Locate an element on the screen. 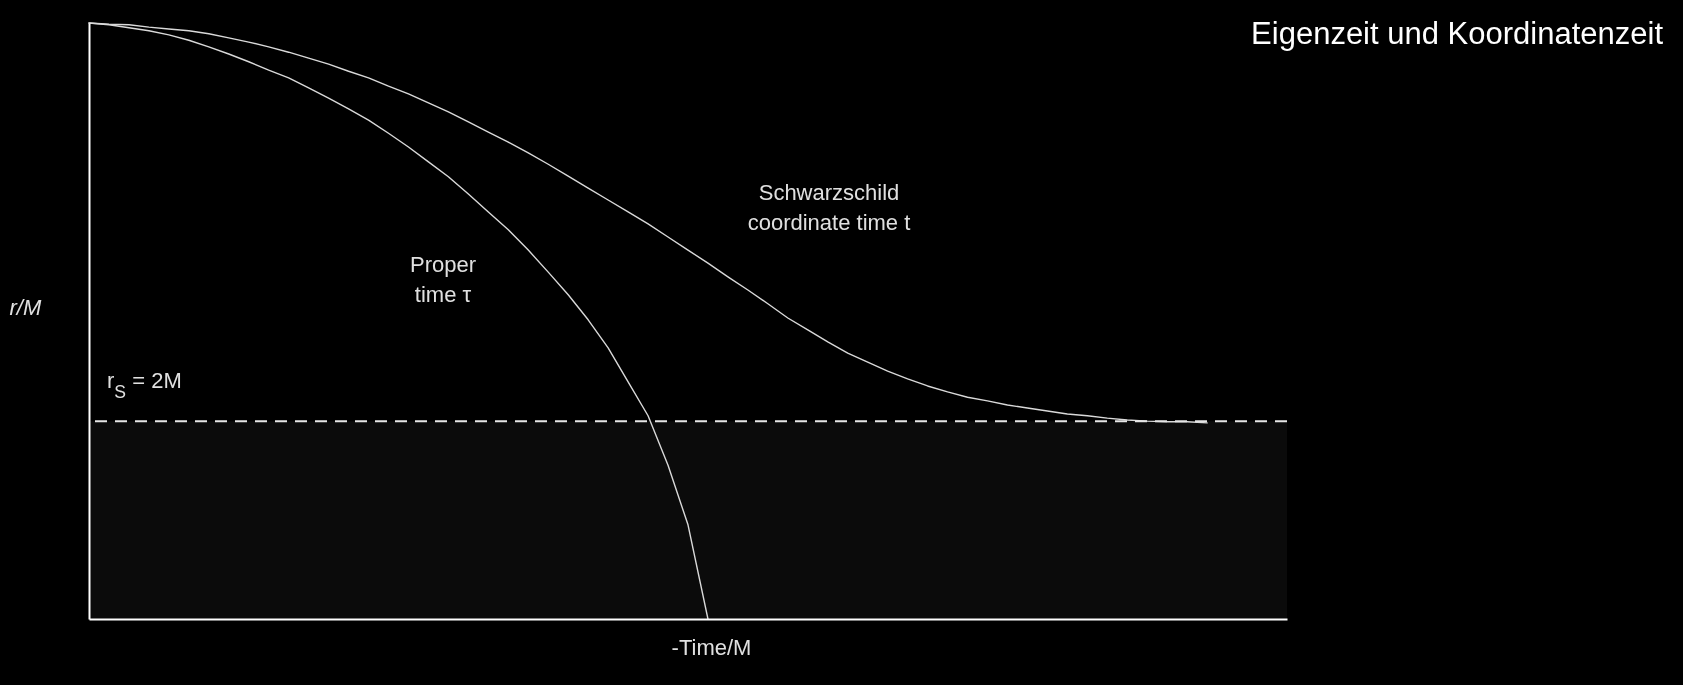 Image resolution: width=1683 pixels, height=685 pixels. x-axis-title: -Time/M is located at coordinates (711, 647).